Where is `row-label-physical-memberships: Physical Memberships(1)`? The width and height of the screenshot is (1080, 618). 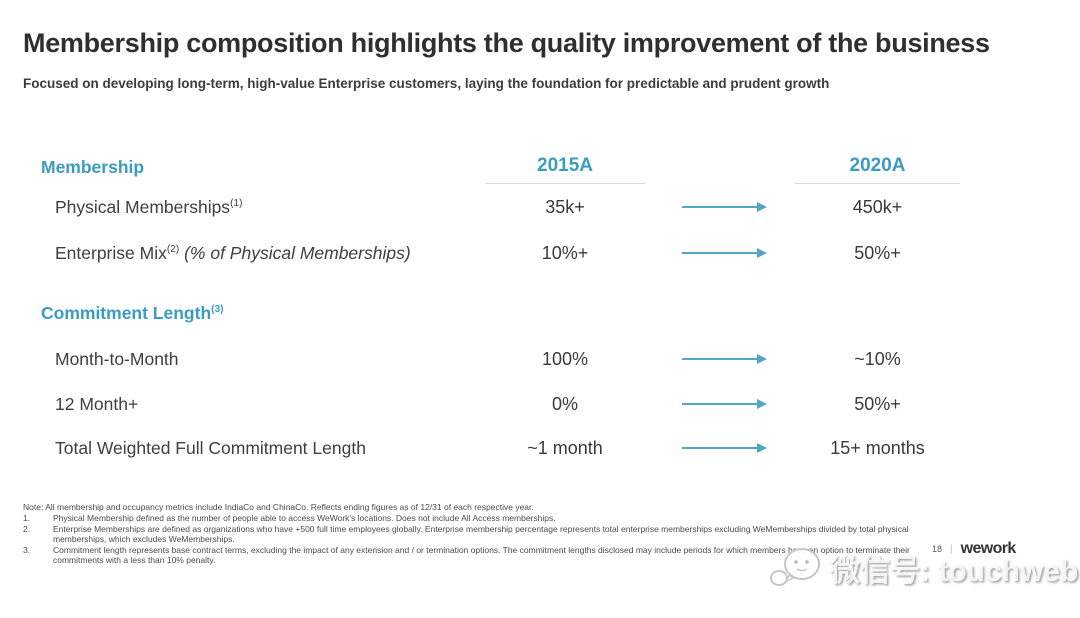
row-label-physical-memberships: Physical Memberships(1) is located at coordinates (149, 206).